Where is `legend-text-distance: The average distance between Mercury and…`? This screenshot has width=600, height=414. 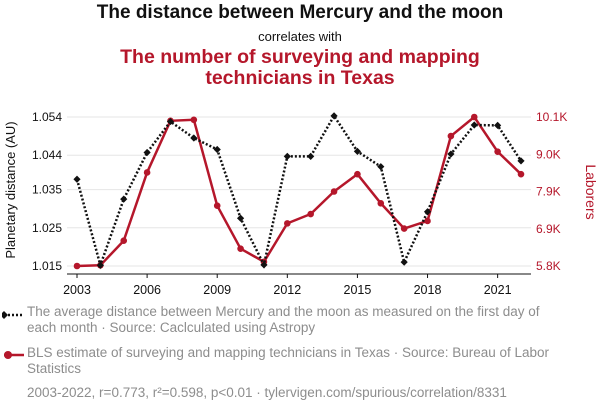 legend-text-distance: The average distance between Mercury and… is located at coordinates (283, 319).